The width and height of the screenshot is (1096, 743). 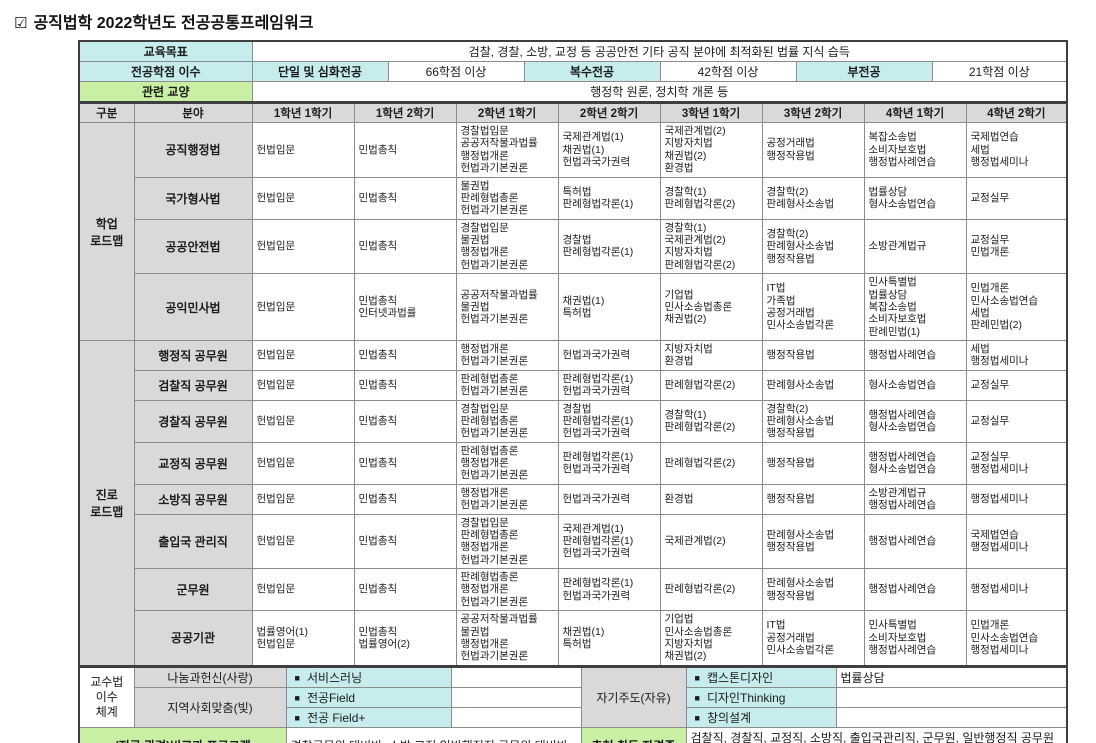 What do you see at coordinates (790, 143) in the screenshot?
I see `course-item: 공정거래법` at bounding box center [790, 143].